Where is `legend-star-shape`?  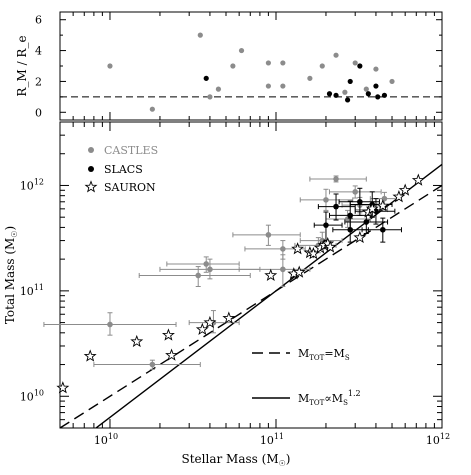
legend-star-shape is located at coordinates (91, 186).